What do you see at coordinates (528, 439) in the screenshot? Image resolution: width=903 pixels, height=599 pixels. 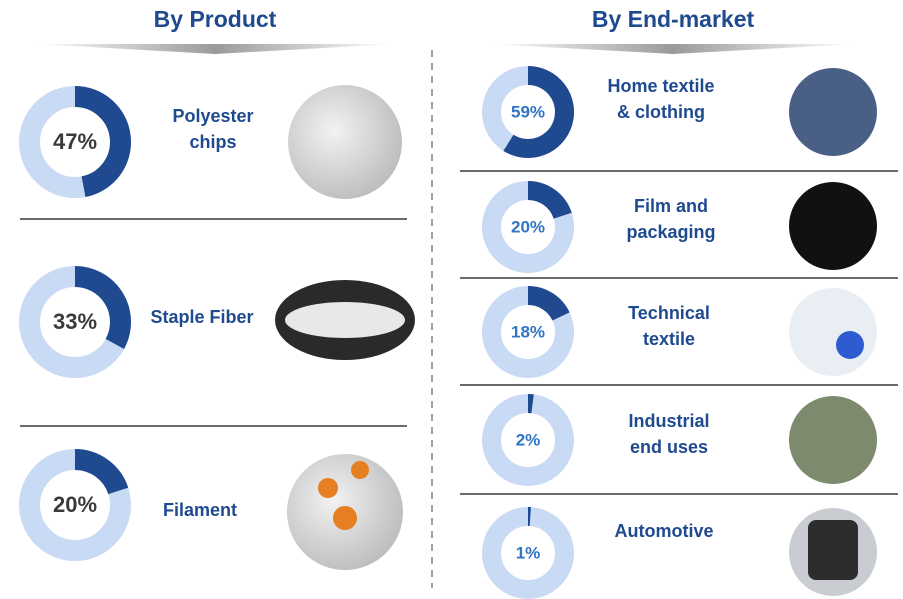 I see `value-label: 2%` at bounding box center [528, 439].